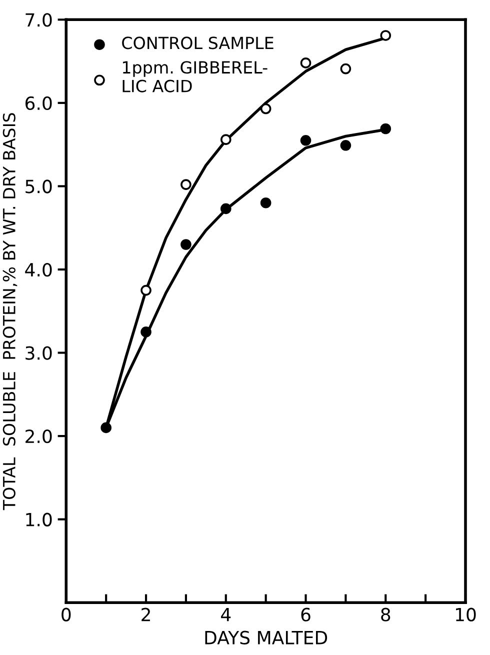 The image size is (490, 655). I want to click on y-tick-label: 3.0, so click(39, 353).